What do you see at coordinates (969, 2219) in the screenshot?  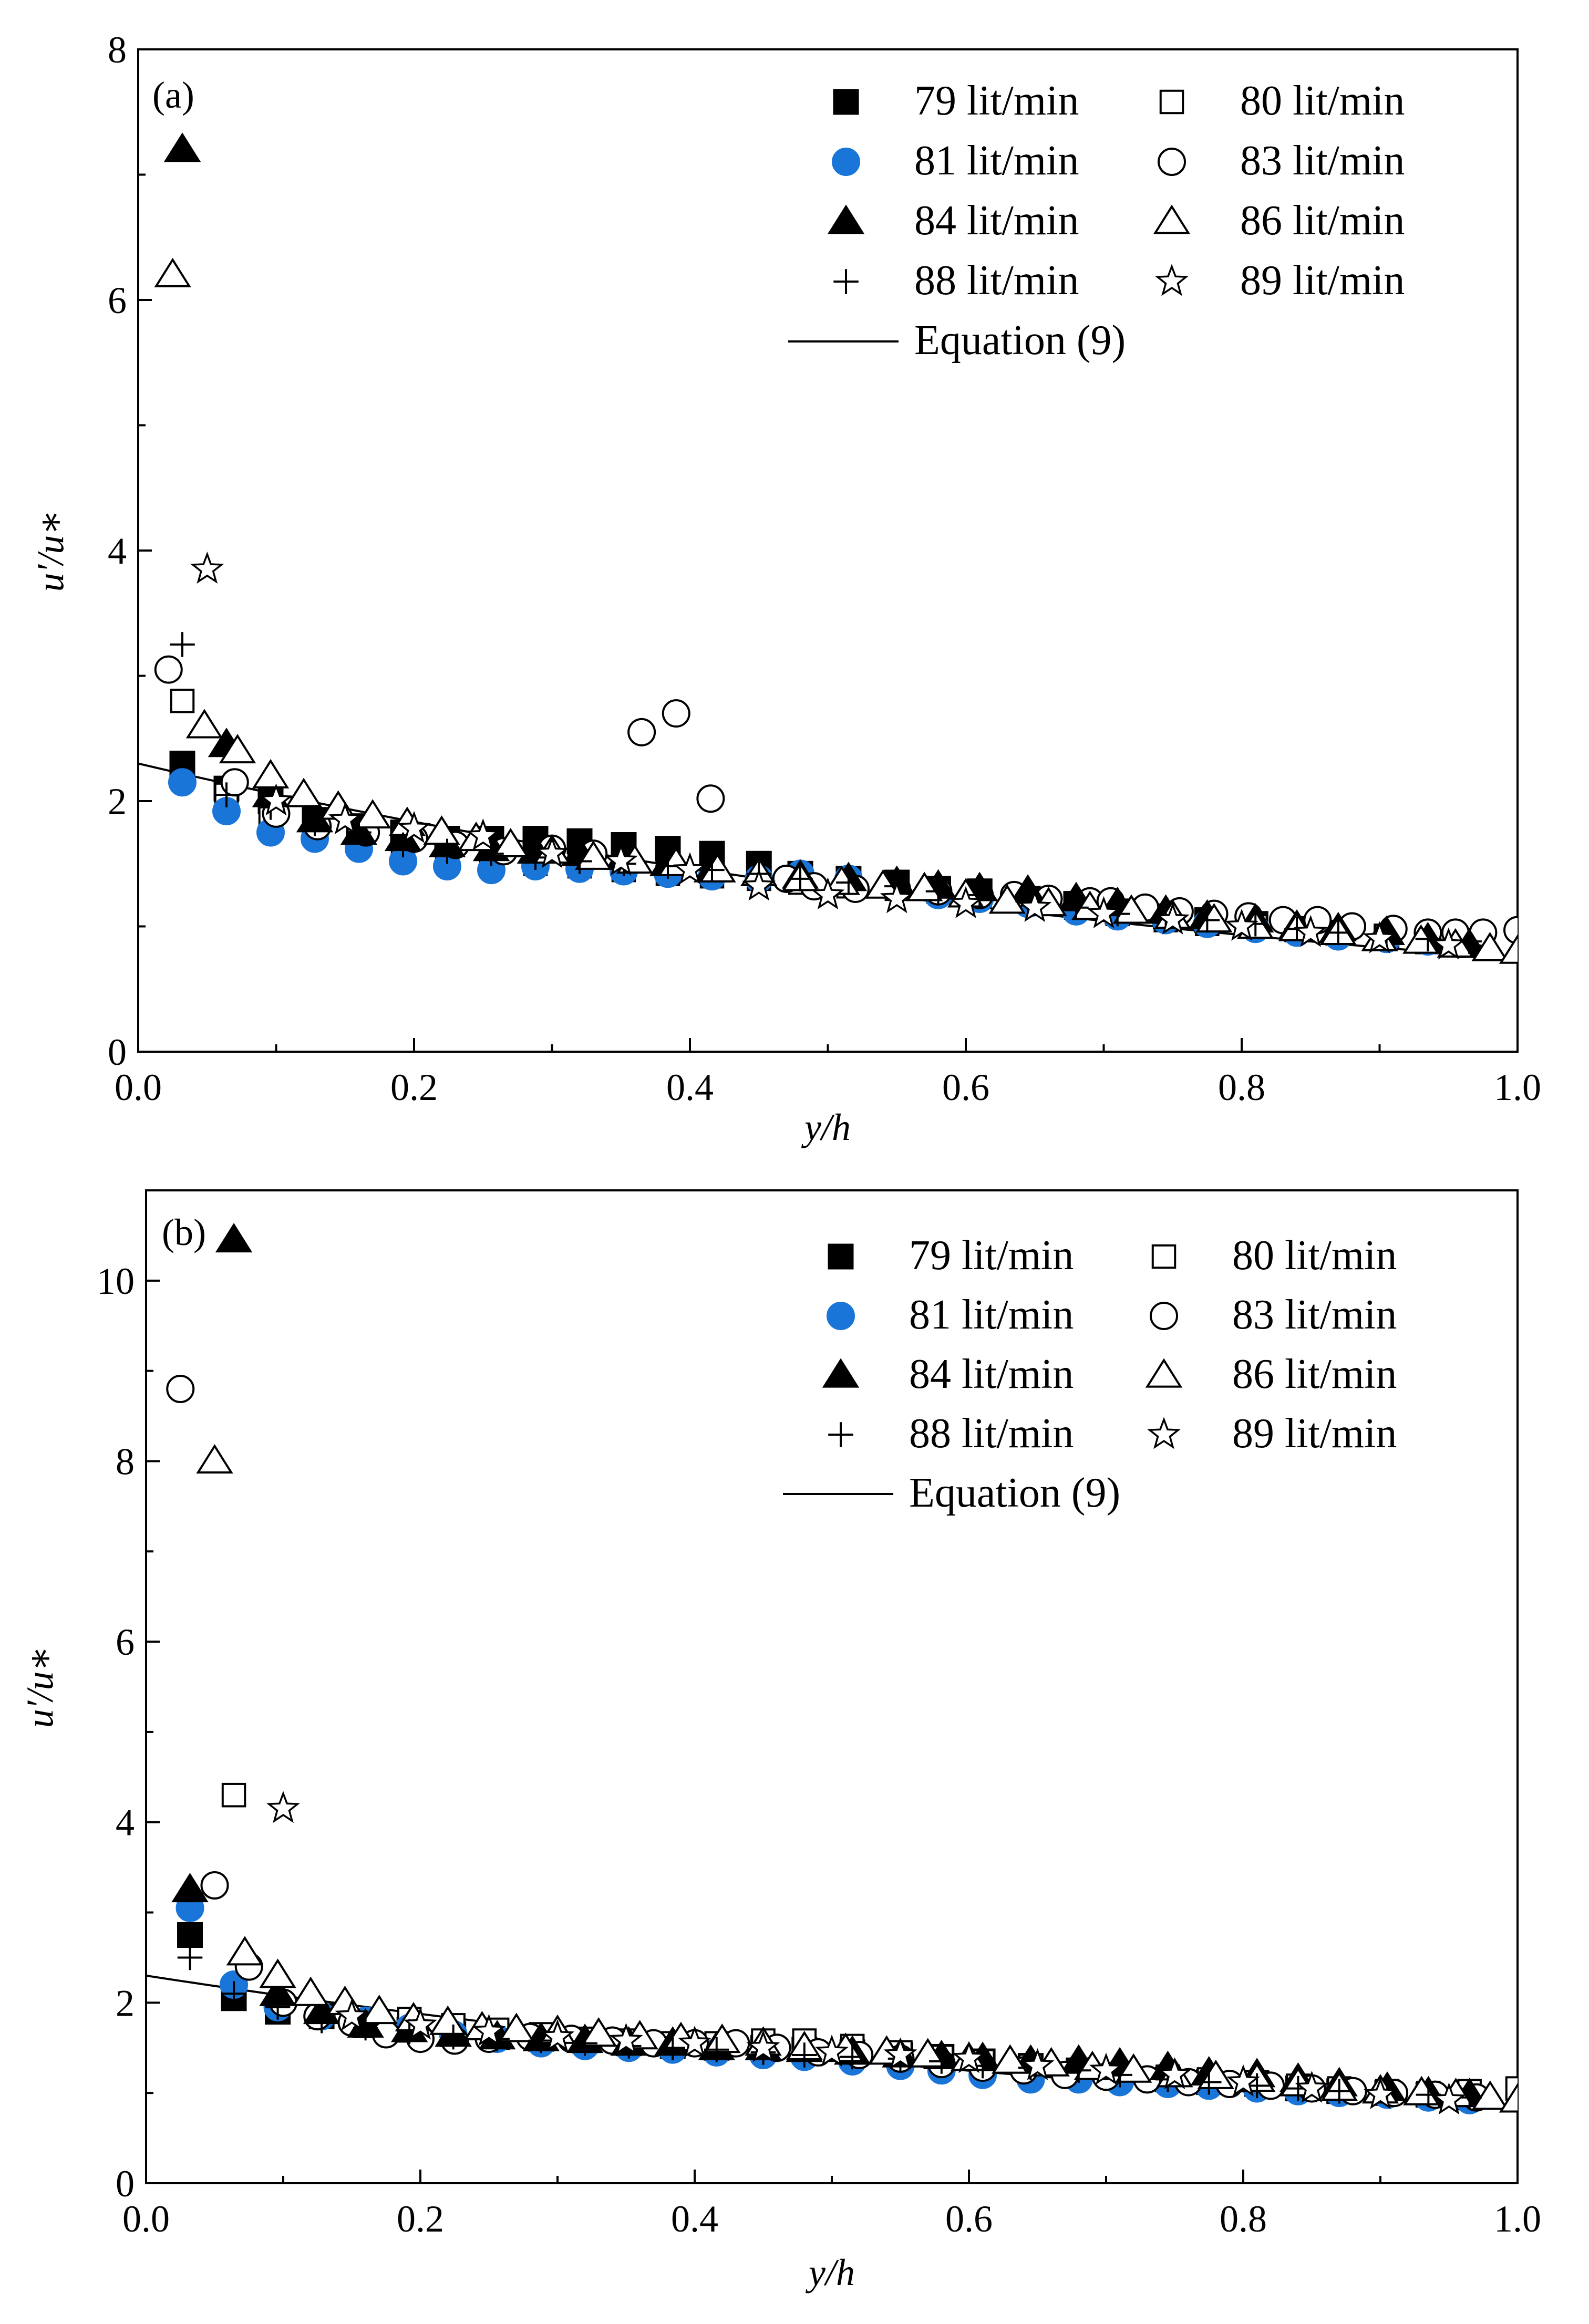 I see `x-tick-label: 0.6` at bounding box center [969, 2219].